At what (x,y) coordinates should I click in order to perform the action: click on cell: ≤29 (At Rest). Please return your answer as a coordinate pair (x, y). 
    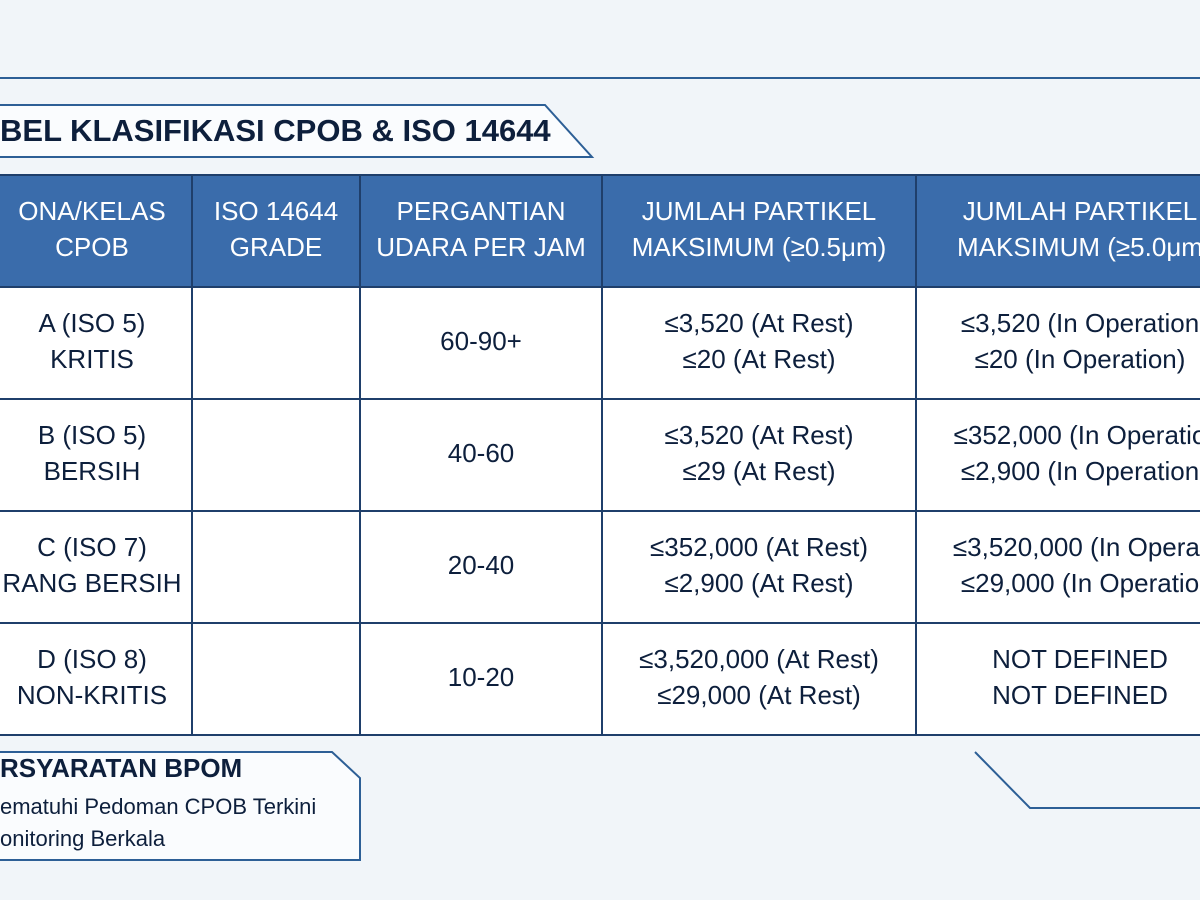
    Looking at the image, I should click on (759, 471).